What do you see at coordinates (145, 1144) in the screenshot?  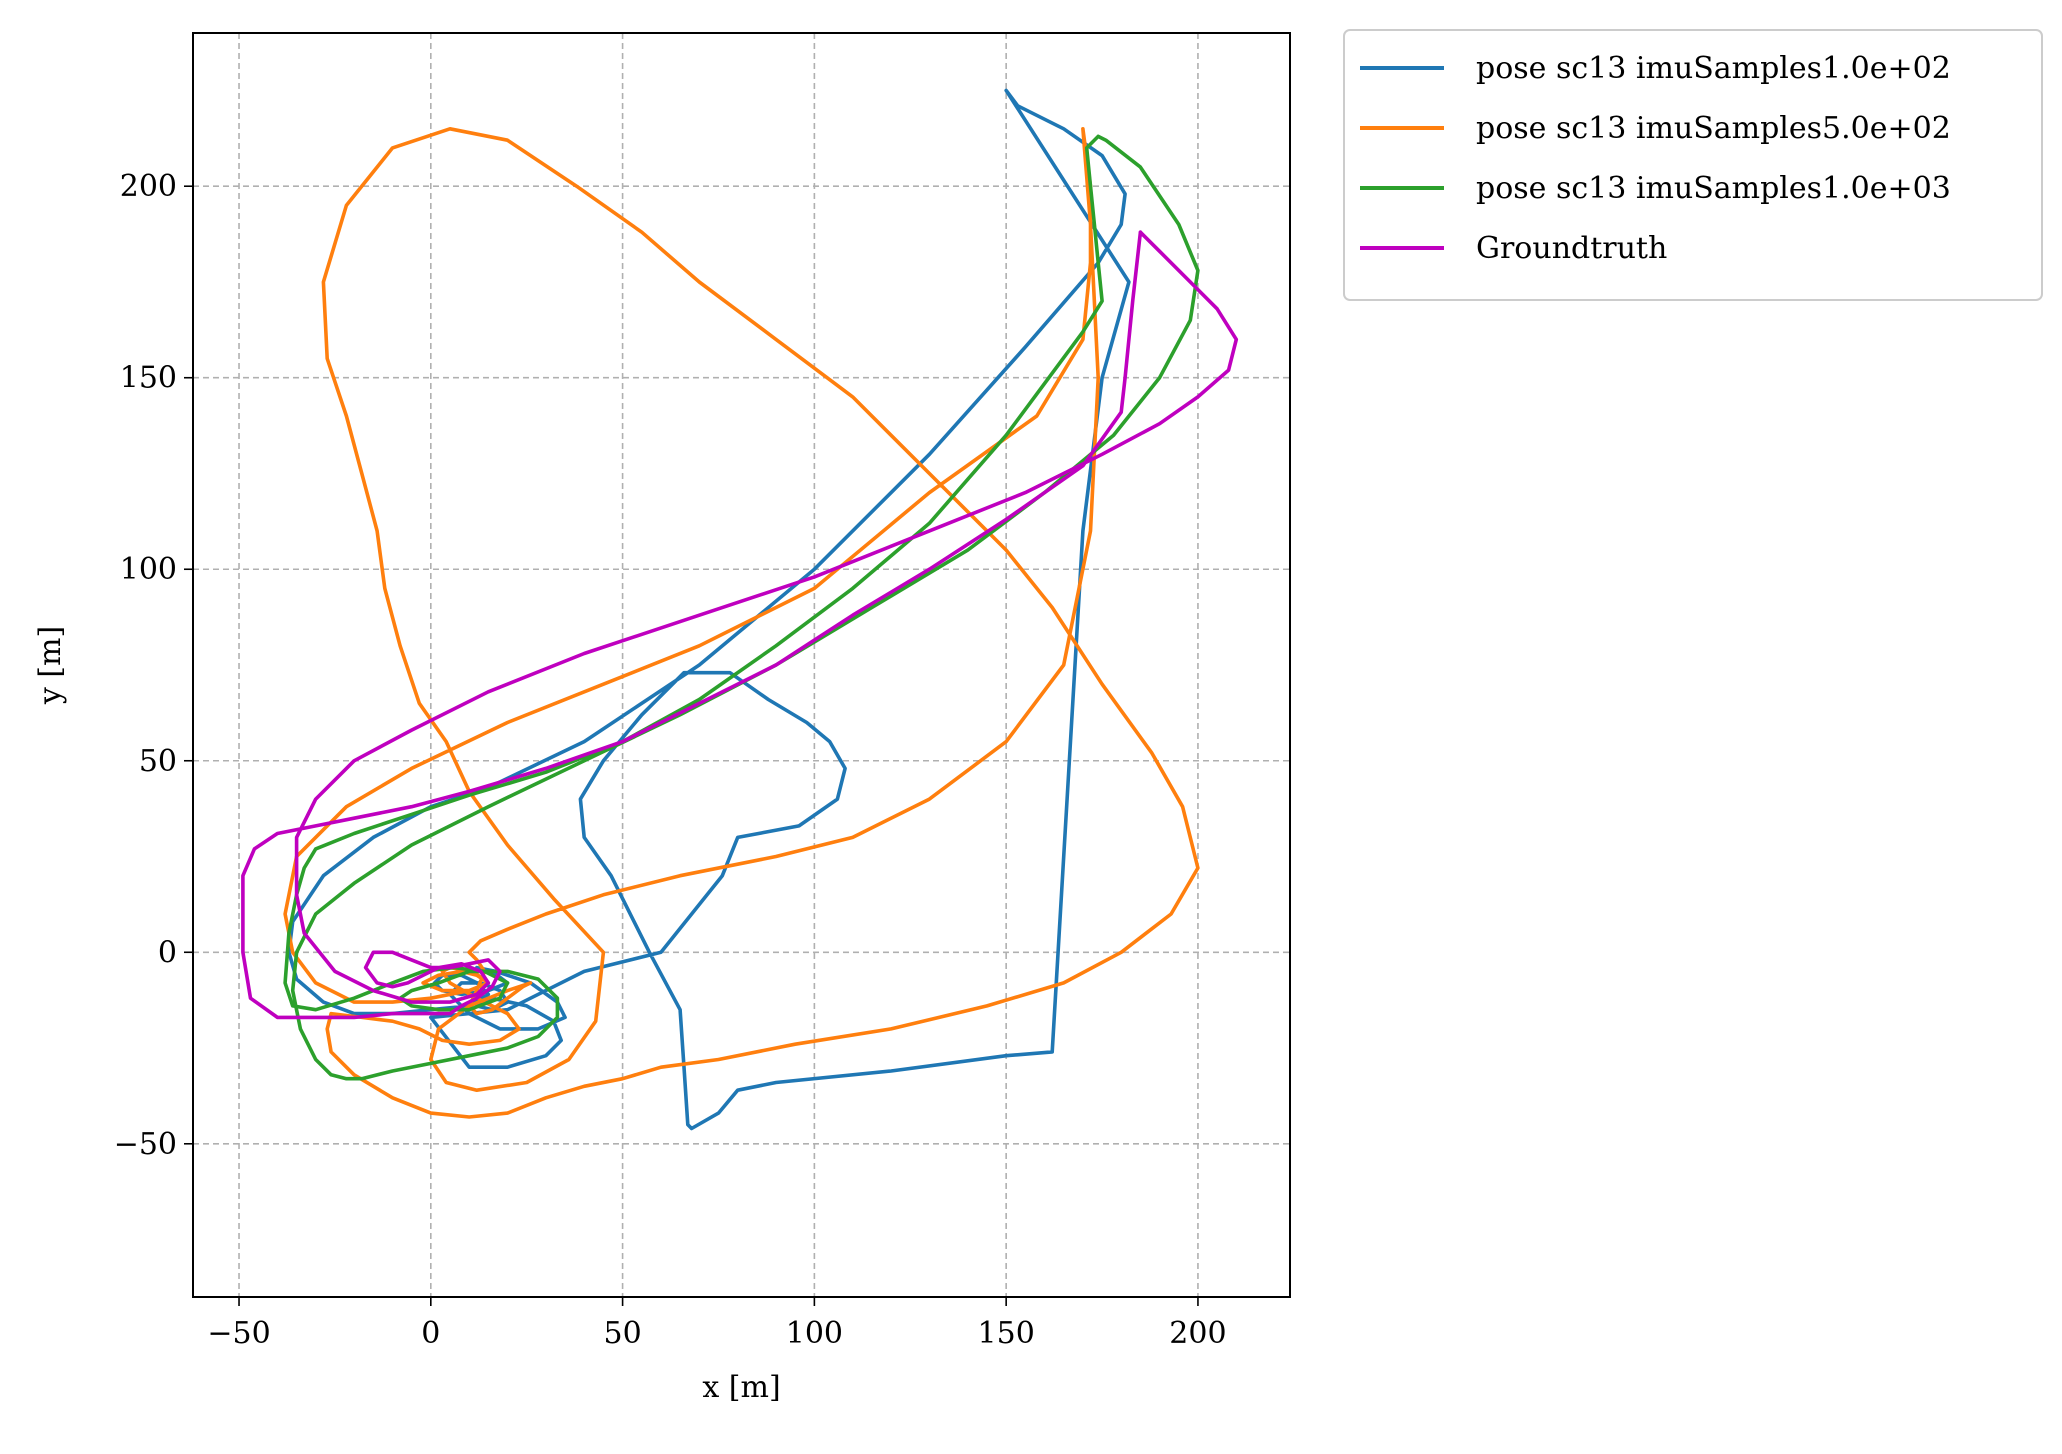 I see `y-tick-label-0: −50` at bounding box center [145, 1144].